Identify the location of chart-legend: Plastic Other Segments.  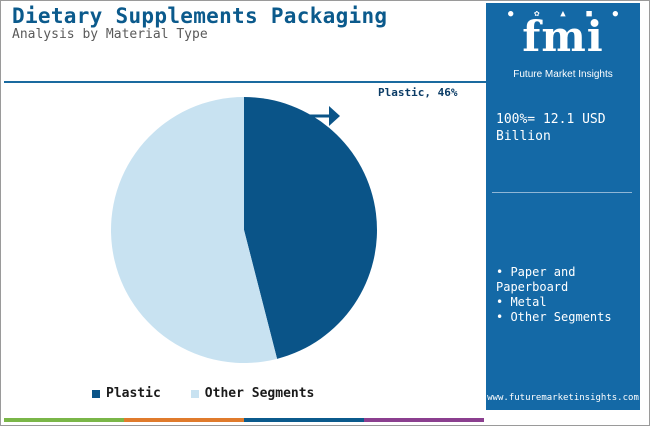
(218, 393).